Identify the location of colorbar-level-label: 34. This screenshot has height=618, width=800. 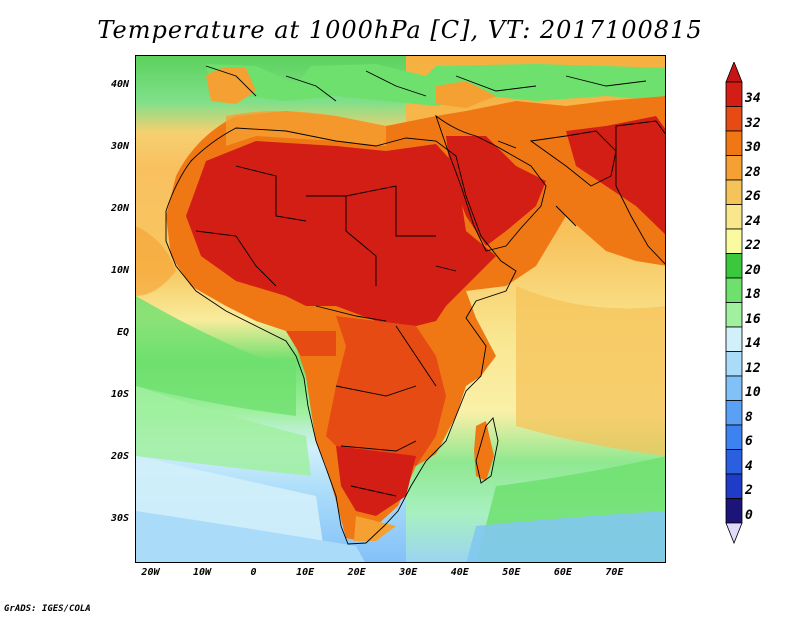
(753, 98).